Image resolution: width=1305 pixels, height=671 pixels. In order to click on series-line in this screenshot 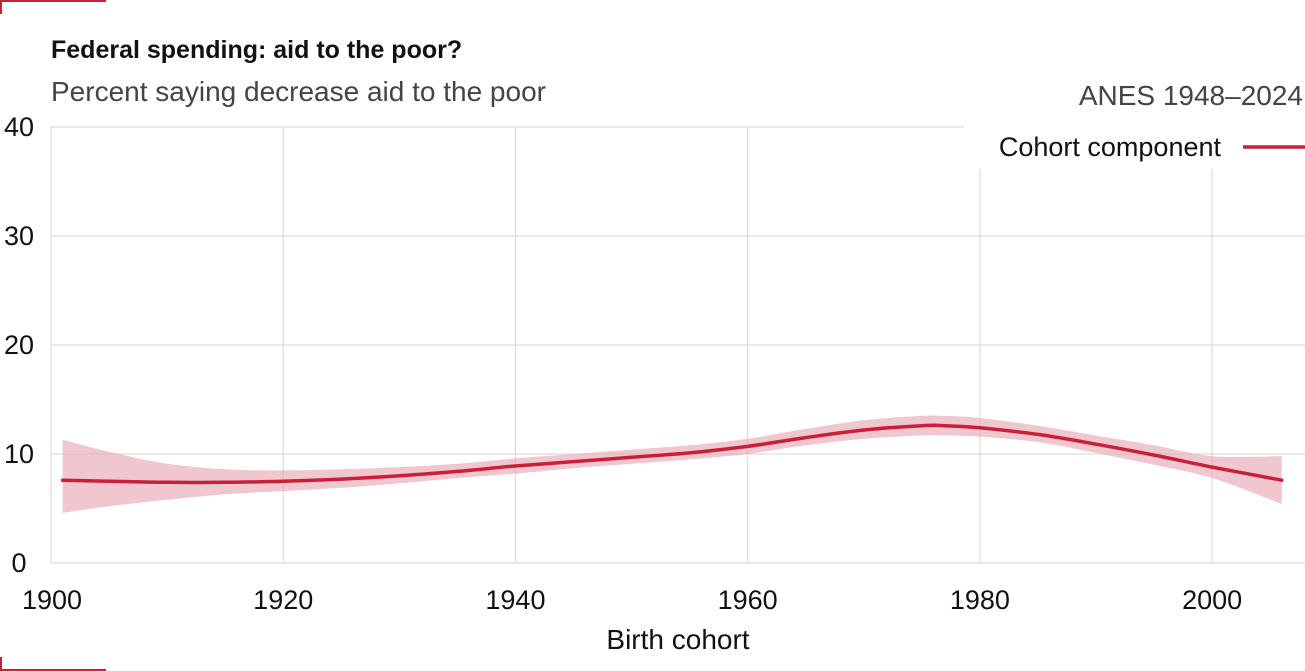, I will do `click(672, 454)`.